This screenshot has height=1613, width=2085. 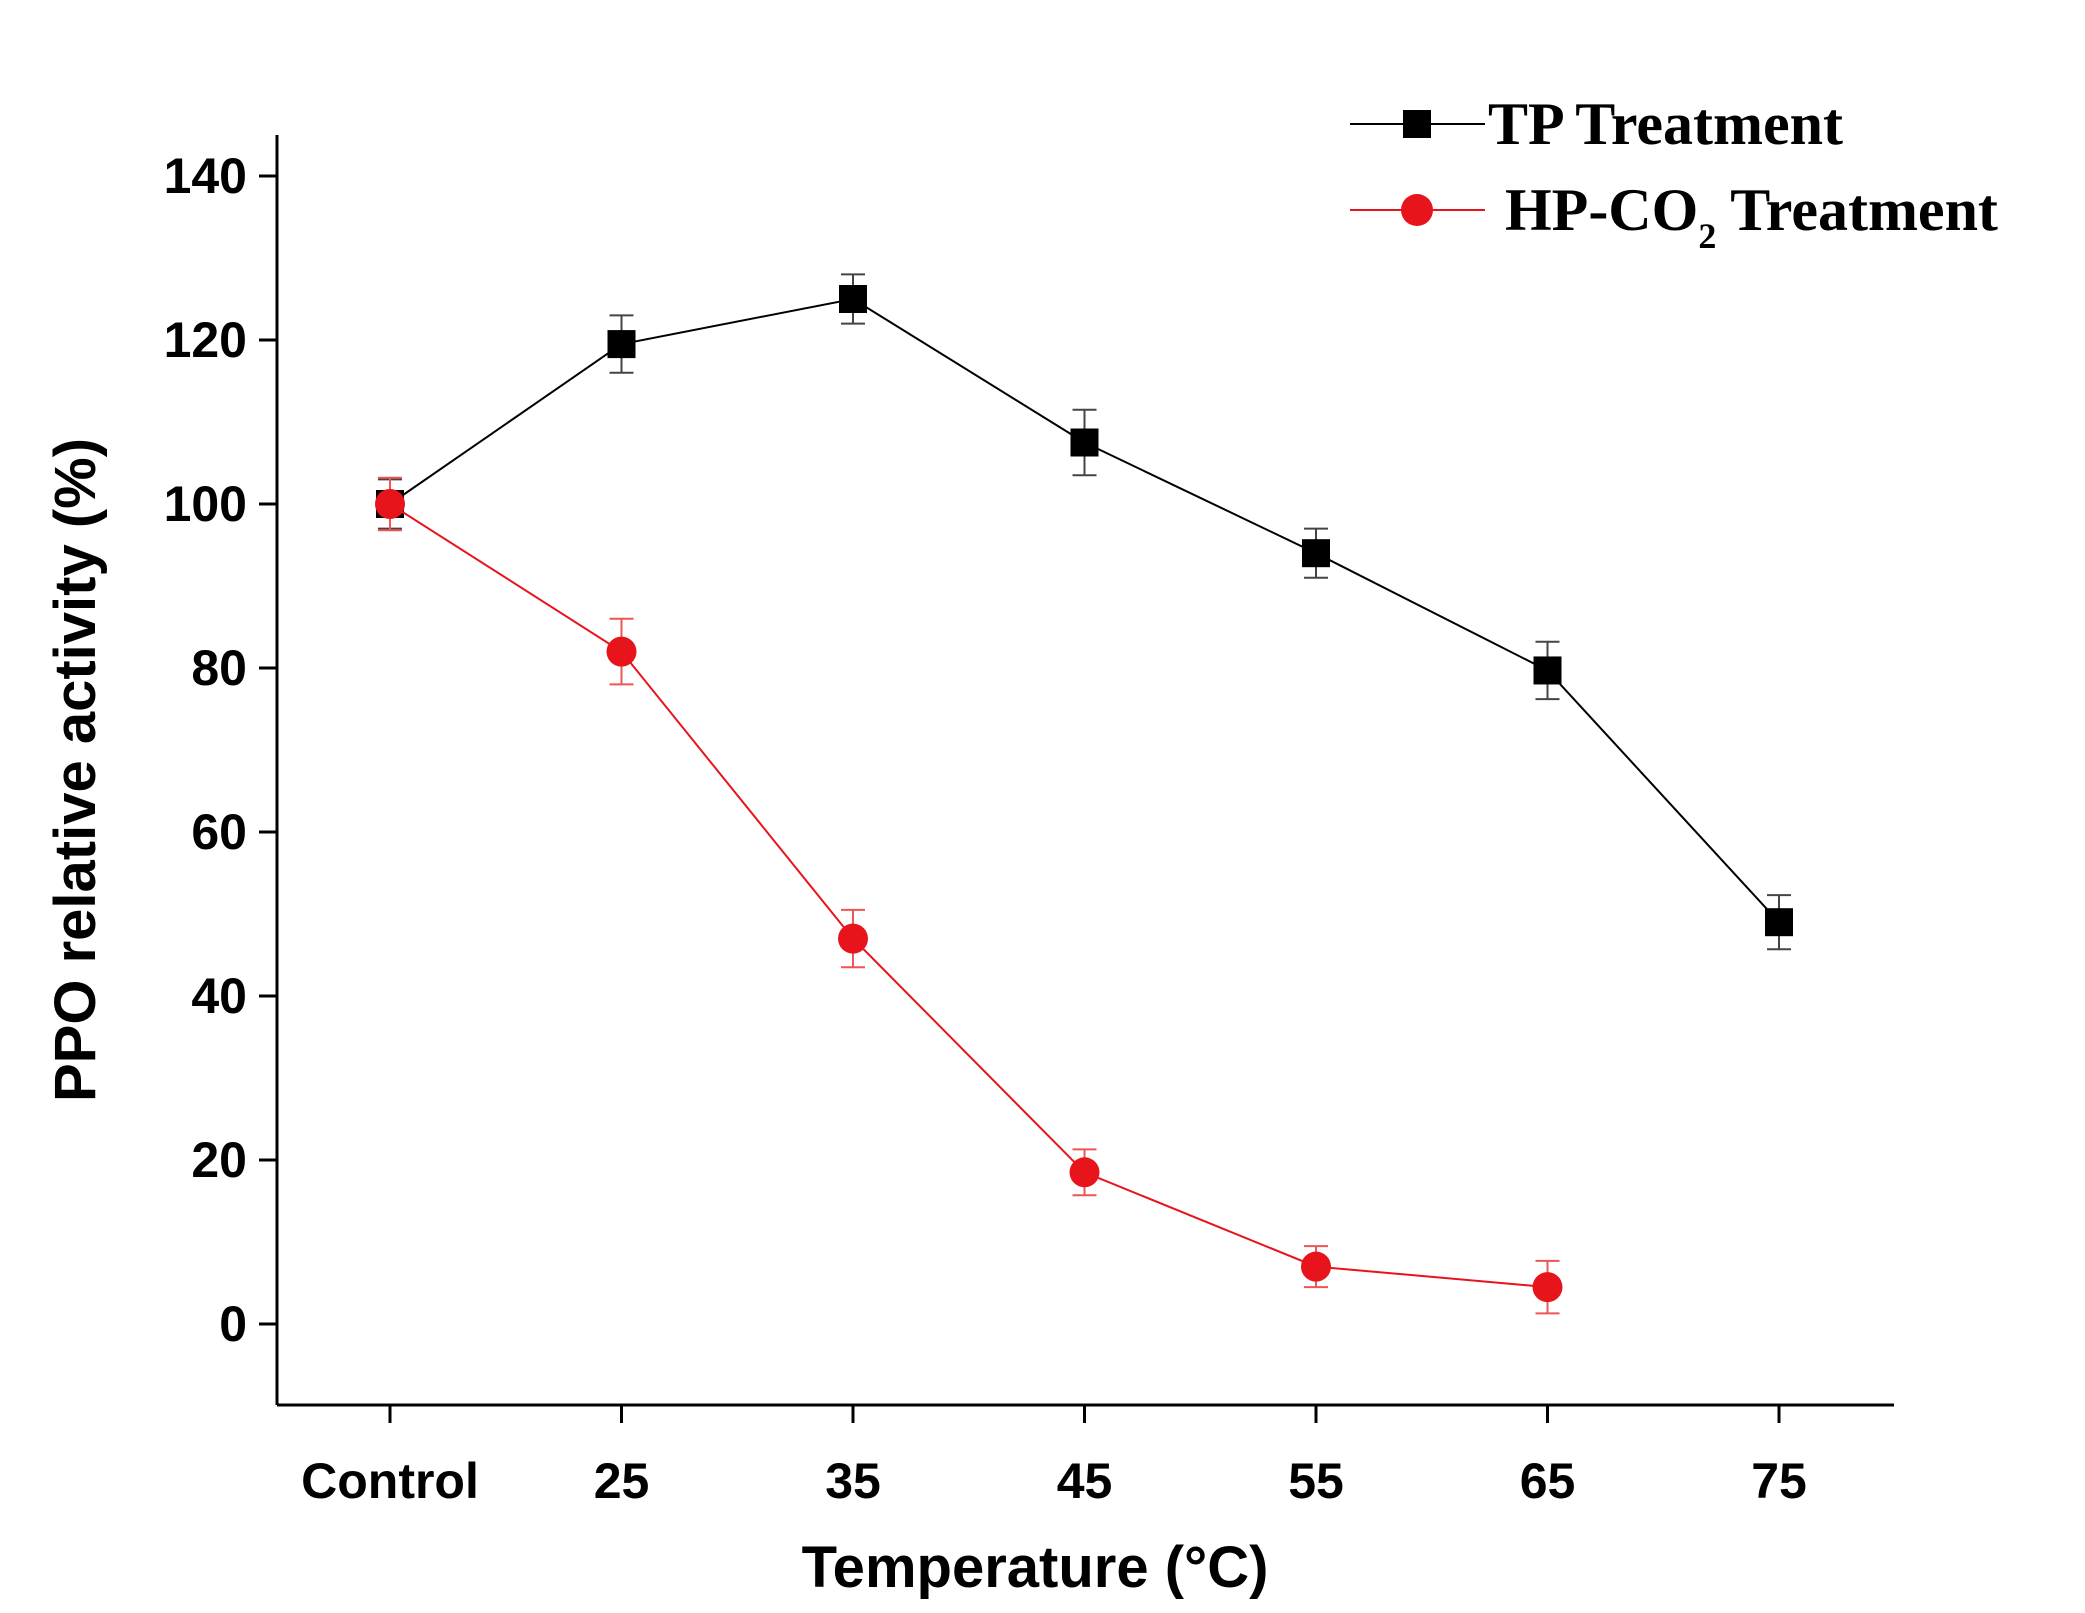 I want to click on y-tick-label: 120, so click(x=205, y=340).